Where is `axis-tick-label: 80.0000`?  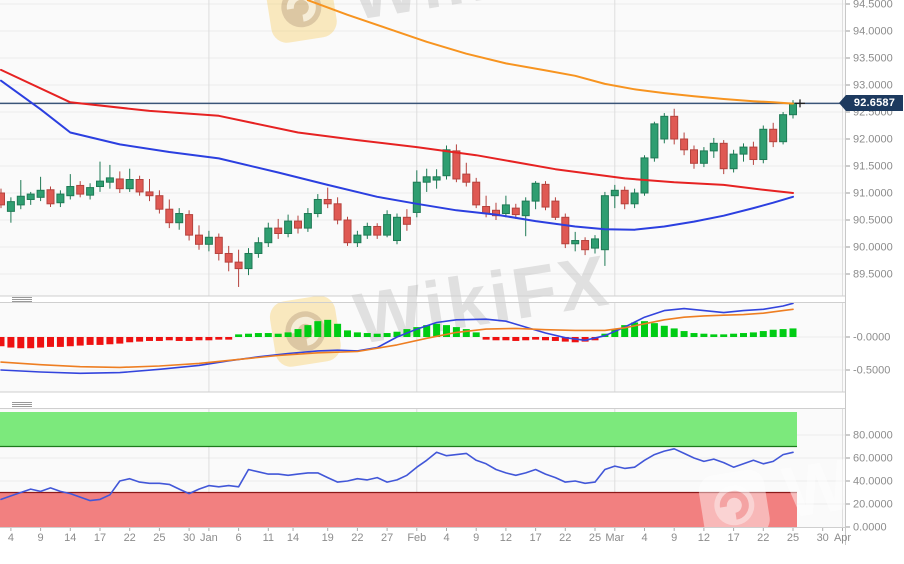 axis-tick-label: 80.0000 is located at coordinates (873, 436).